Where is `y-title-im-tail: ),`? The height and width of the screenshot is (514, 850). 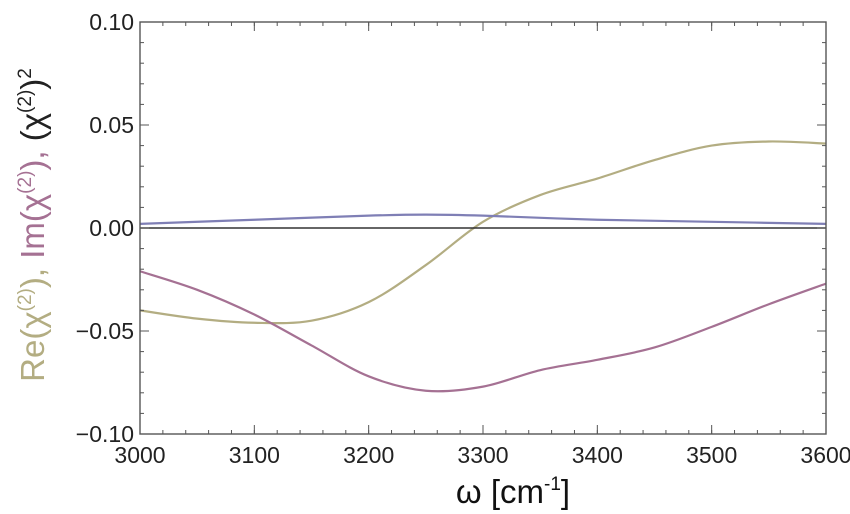
y-title-im-tail: ), is located at coordinates (32, 155).